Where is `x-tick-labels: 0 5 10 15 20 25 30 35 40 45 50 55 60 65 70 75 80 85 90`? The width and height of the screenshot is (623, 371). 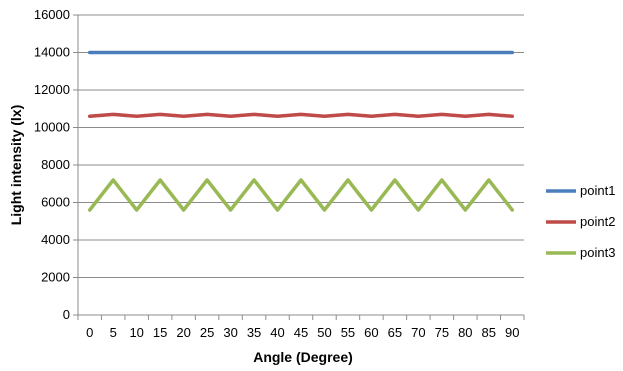 x-tick-labels: 0 5 10 15 20 25 30 35 40 45 50 55 60 65 70 75 80 85 90 is located at coordinates (302, 332).